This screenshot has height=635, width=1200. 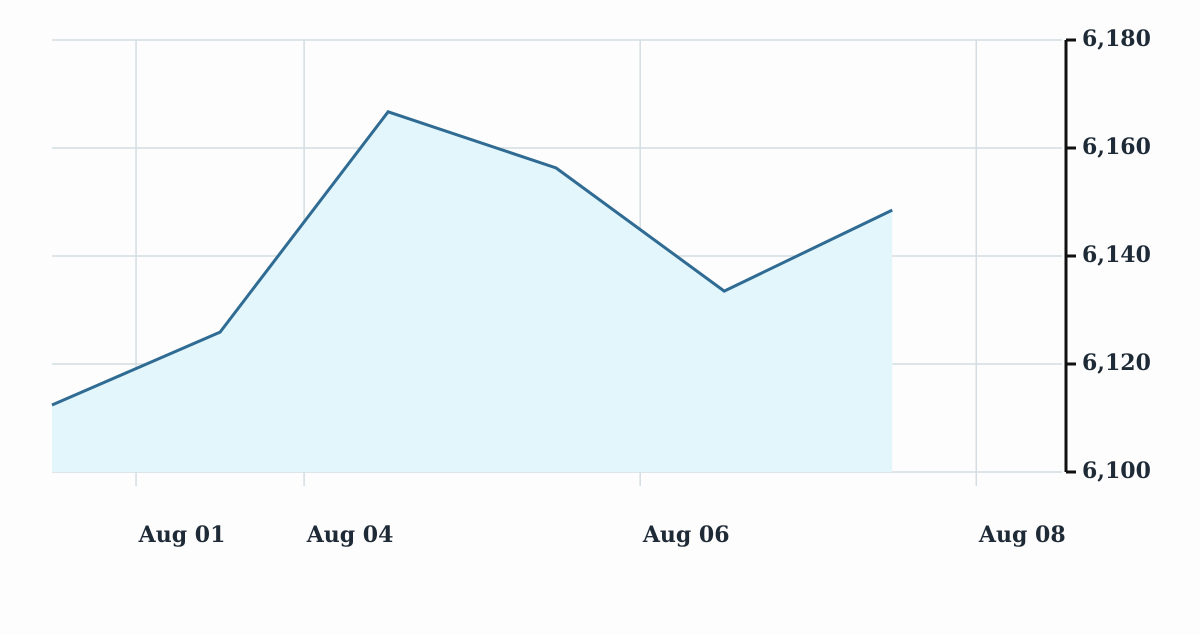 I want to click on x-tick-label: Aug 04, so click(x=350, y=535).